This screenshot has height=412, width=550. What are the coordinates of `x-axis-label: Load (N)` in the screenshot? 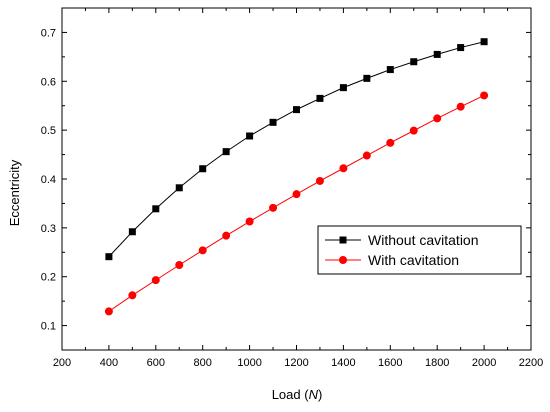 It's located at (297, 394).